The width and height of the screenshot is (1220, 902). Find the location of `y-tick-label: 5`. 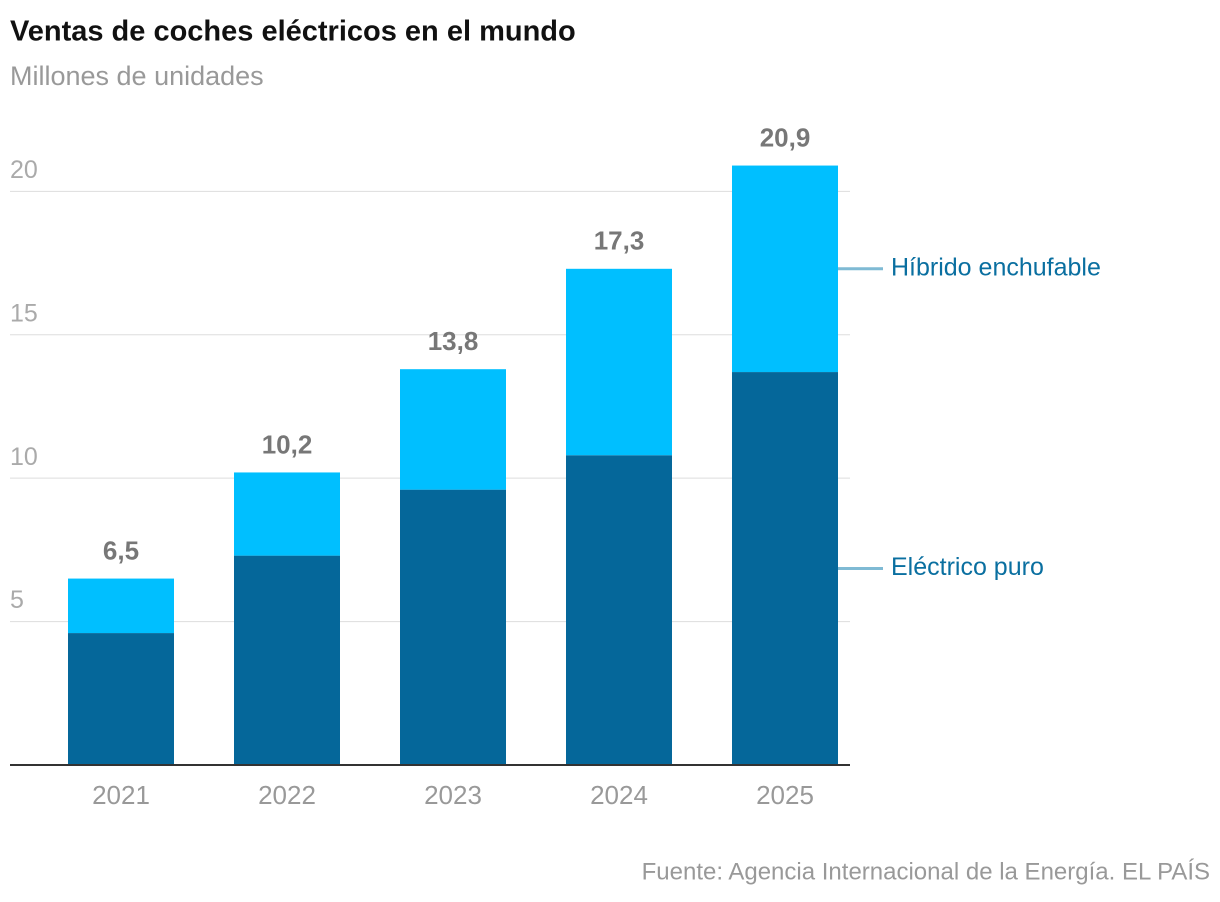

y-tick-label: 5 is located at coordinates (17, 600).